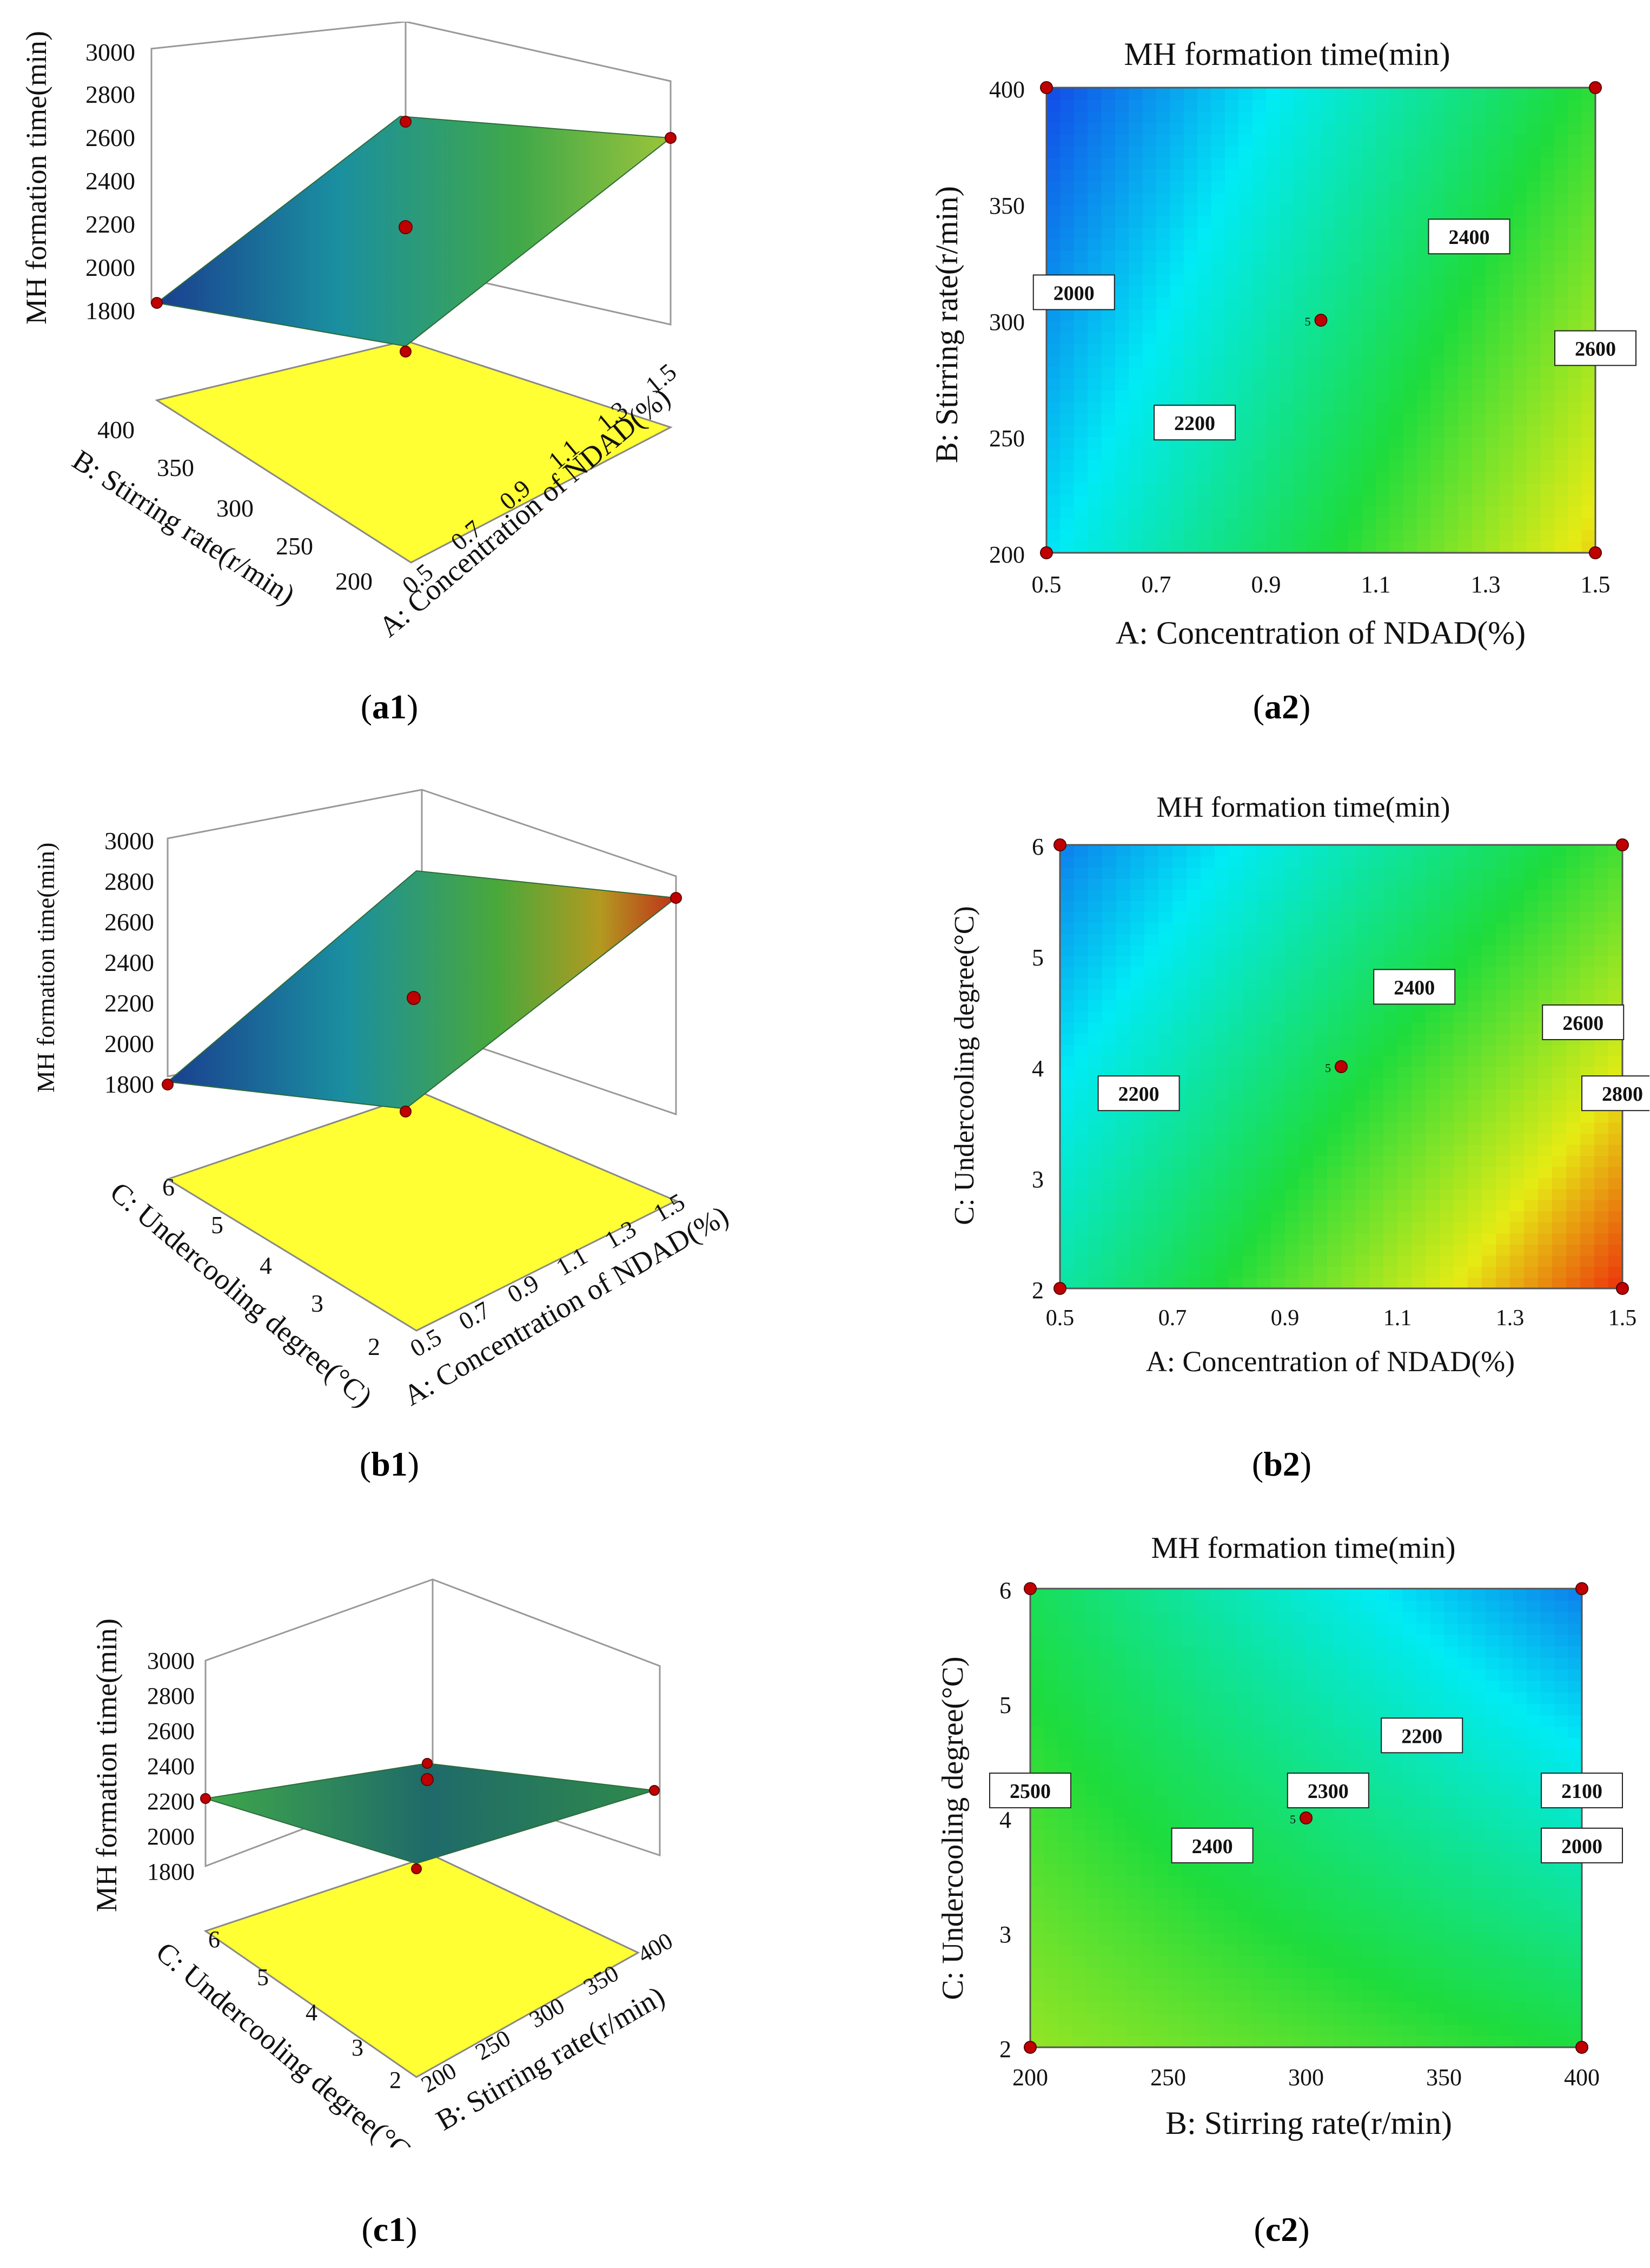 This screenshot has width=1650, height=2268. I want to click on y-axis-label: C: Undercooling degree(°C), so click(953, 1828).